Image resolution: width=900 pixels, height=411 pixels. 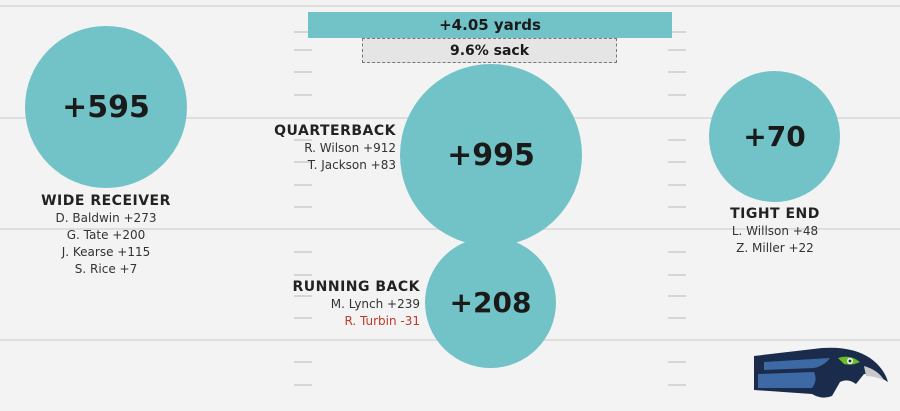 What do you see at coordinates (106, 235) in the screenshot?
I see `player-line: G. Tate +200` at bounding box center [106, 235].